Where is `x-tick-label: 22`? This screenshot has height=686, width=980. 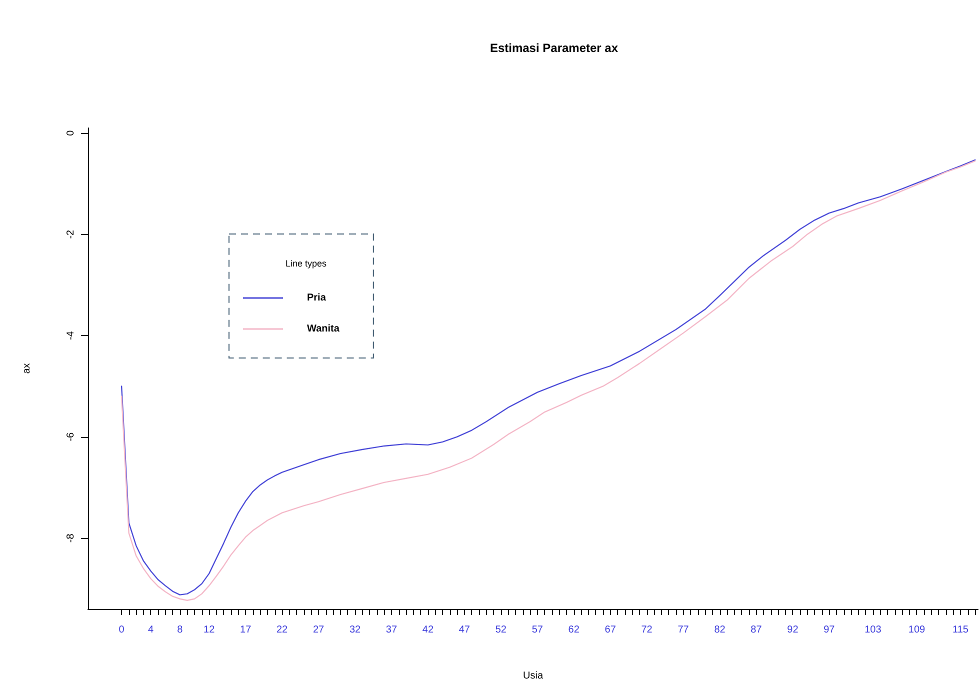
x-tick-label: 22 is located at coordinates (282, 630).